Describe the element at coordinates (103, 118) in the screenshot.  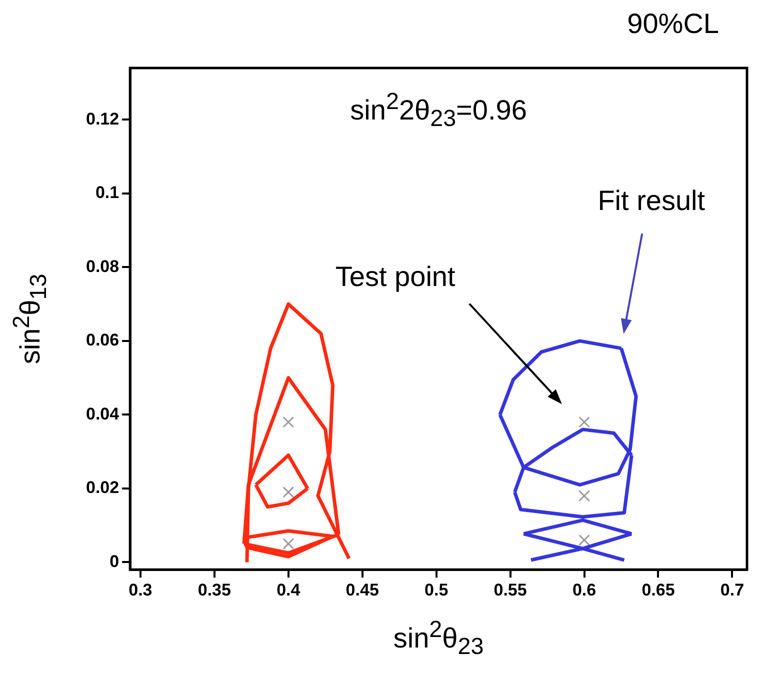
I see `y-tick-label: 0.12` at that location.